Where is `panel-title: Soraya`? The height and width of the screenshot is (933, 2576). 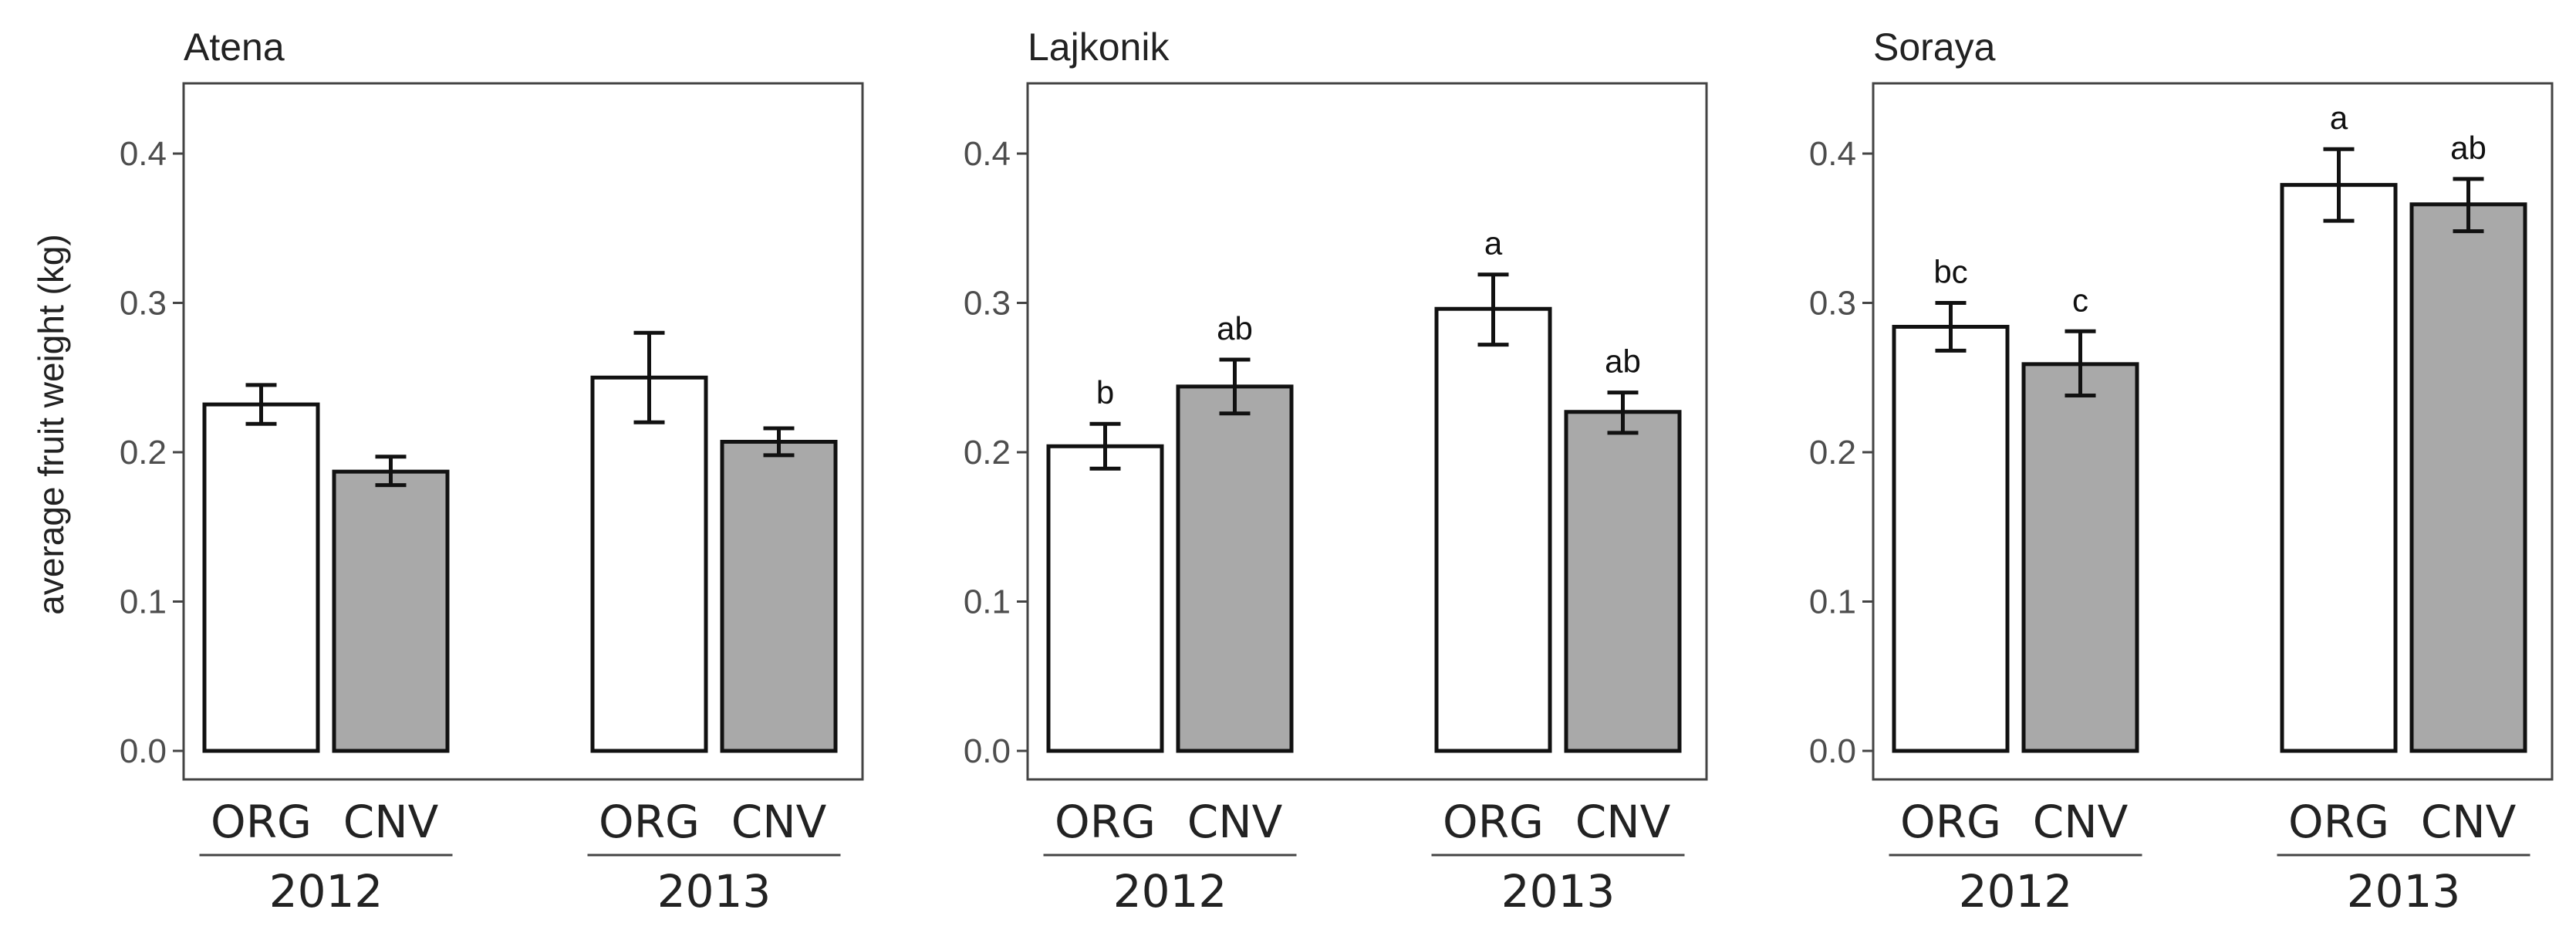 panel-title: Soraya is located at coordinates (1935, 47).